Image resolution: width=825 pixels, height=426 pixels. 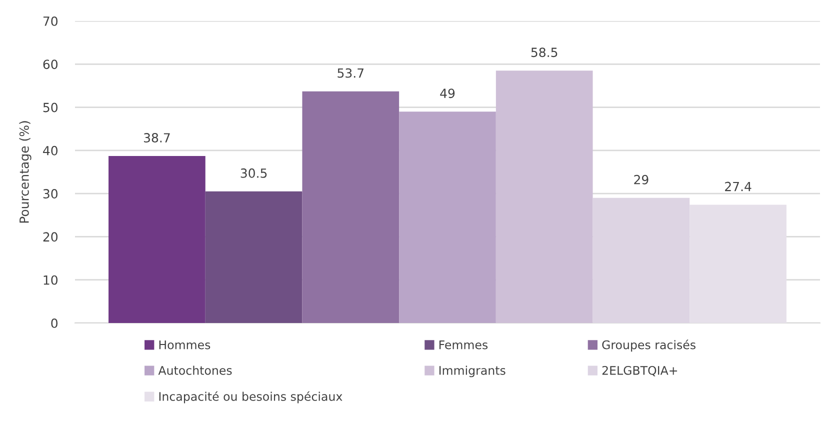 What do you see at coordinates (184, 345) in the screenshot?
I see `legend-label: Hommes` at bounding box center [184, 345].